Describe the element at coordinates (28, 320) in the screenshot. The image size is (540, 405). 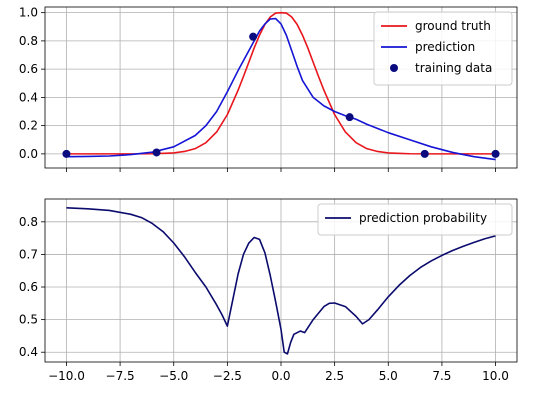
I see `y-tick-label: 0.5` at that location.